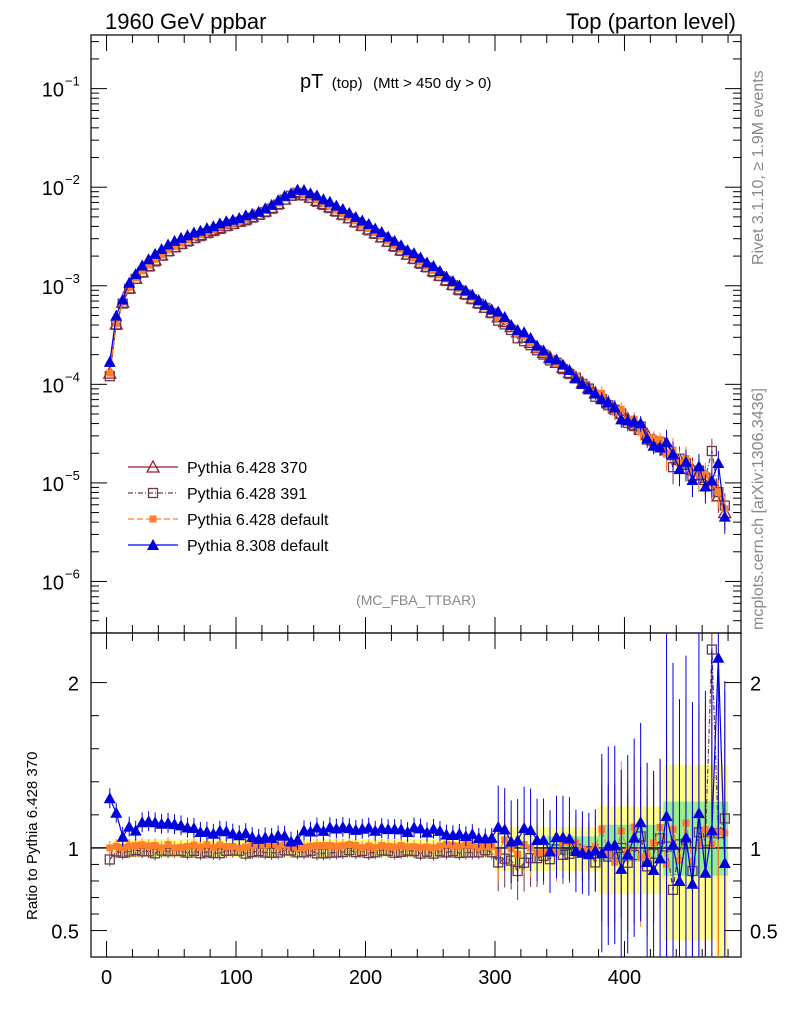 The height and width of the screenshot is (1024, 786). Describe the element at coordinates (247, 468) in the screenshot. I see `legend-label-p370: Pythia 6.428 370` at that location.